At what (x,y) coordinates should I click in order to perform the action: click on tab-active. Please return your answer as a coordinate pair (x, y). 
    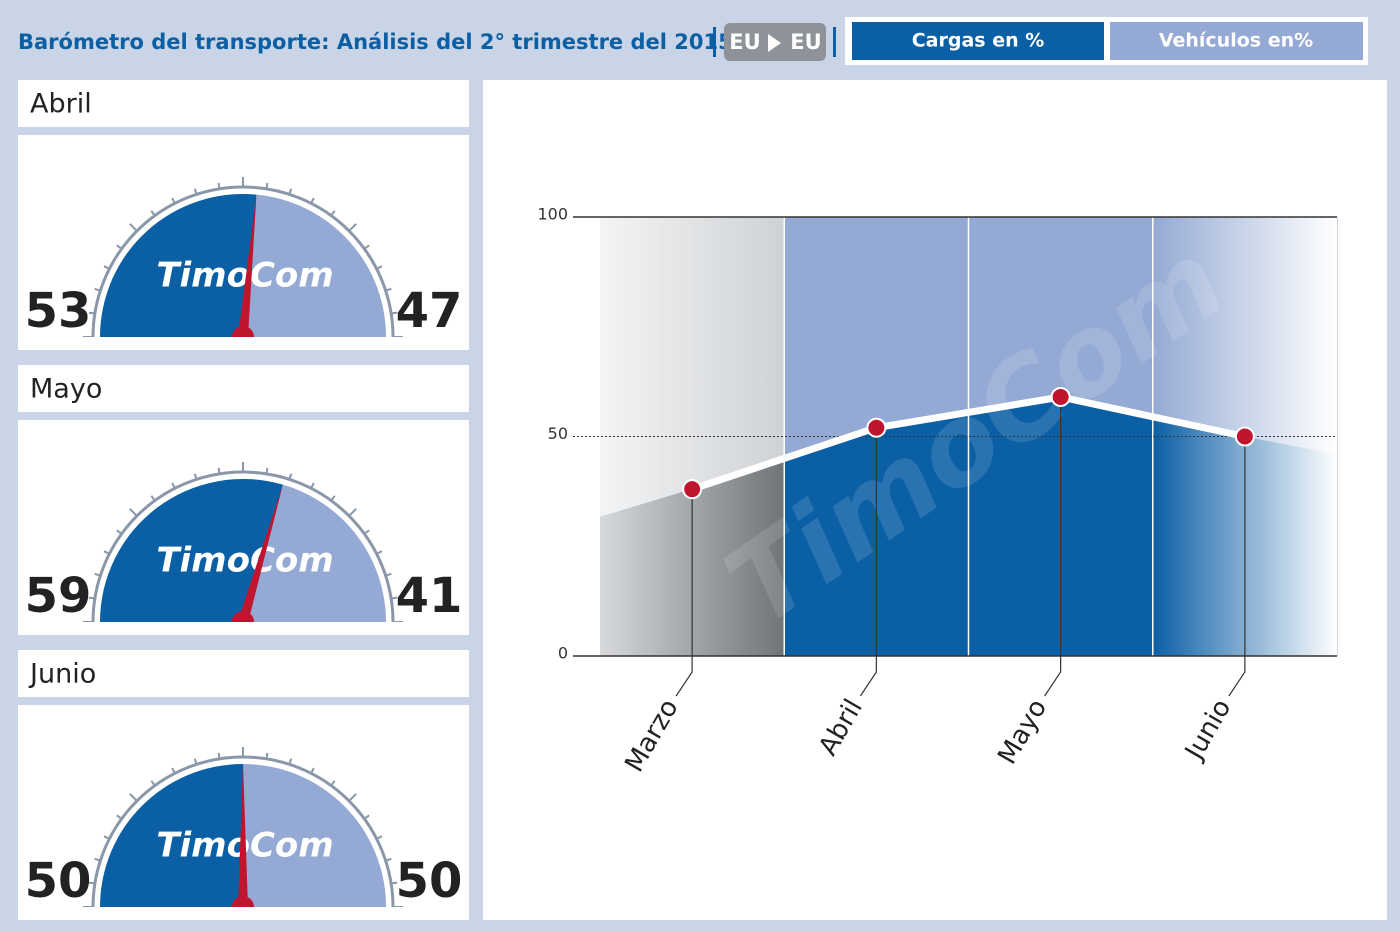
    Looking at the image, I should click on (978, 41).